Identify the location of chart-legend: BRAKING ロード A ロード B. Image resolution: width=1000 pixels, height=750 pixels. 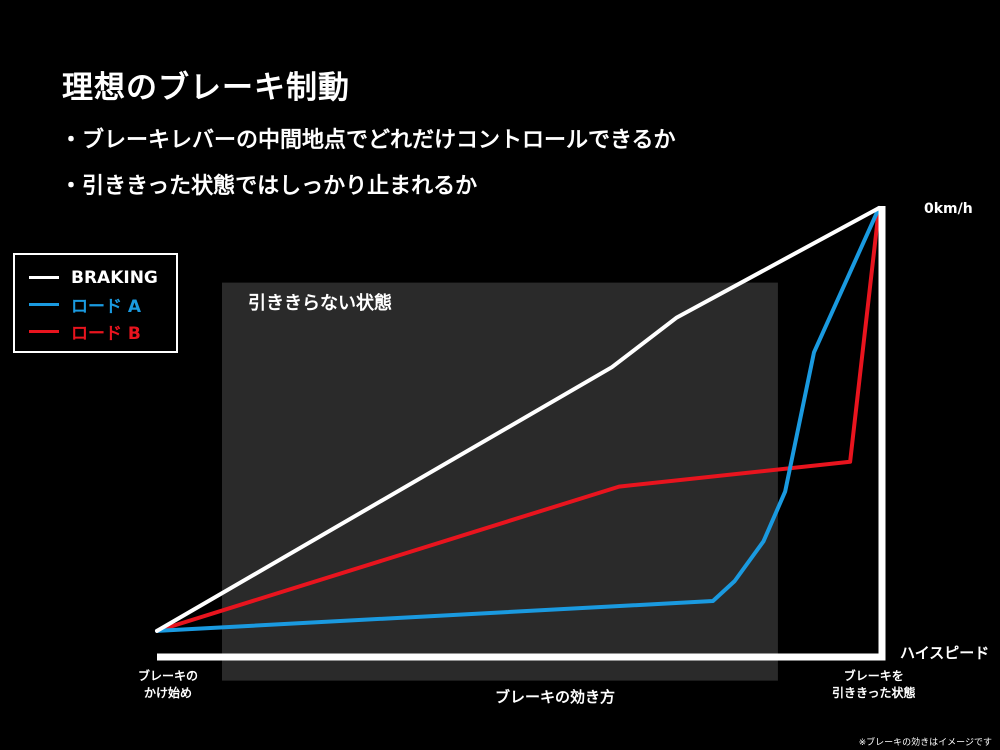
(95, 303).